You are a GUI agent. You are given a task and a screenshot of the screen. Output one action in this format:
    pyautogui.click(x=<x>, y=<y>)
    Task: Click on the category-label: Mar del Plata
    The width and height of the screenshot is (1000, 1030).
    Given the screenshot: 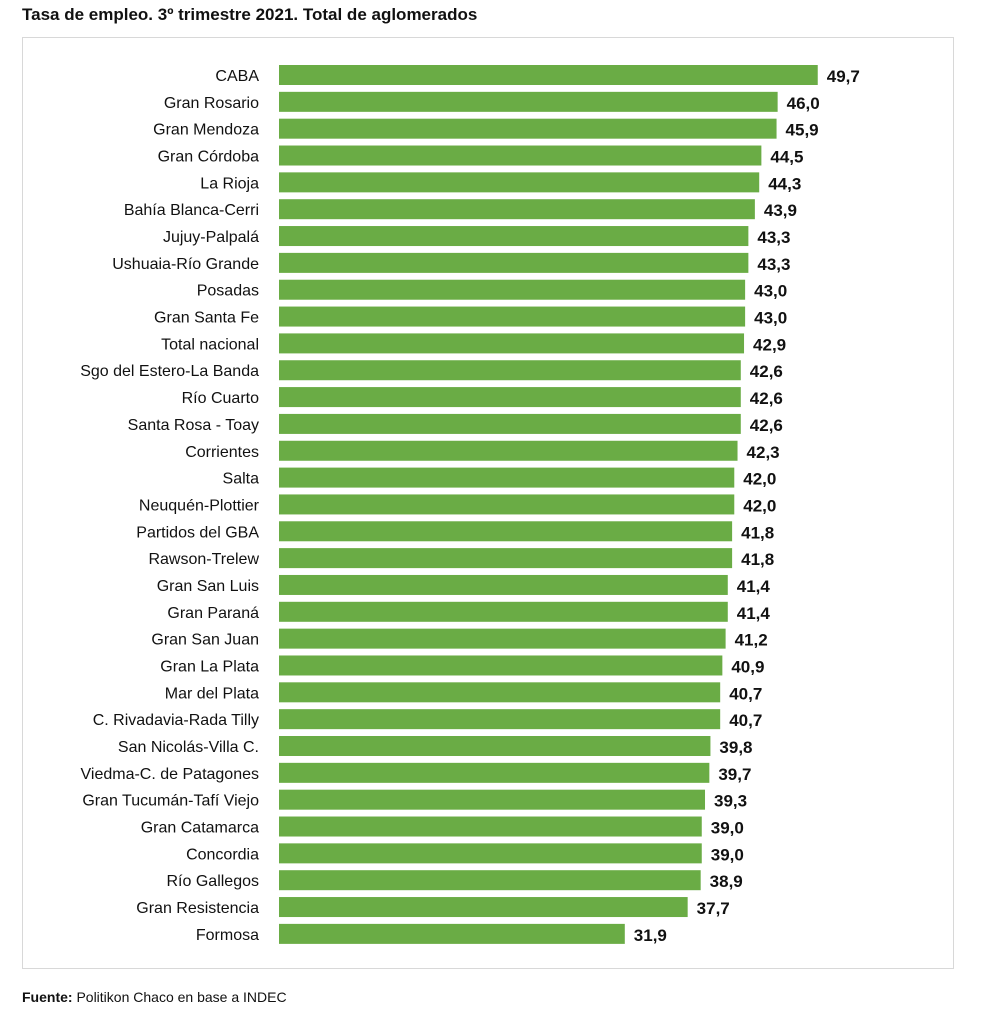 What is the action you would take?
    pyautogui.click(x=212, y=693)
    